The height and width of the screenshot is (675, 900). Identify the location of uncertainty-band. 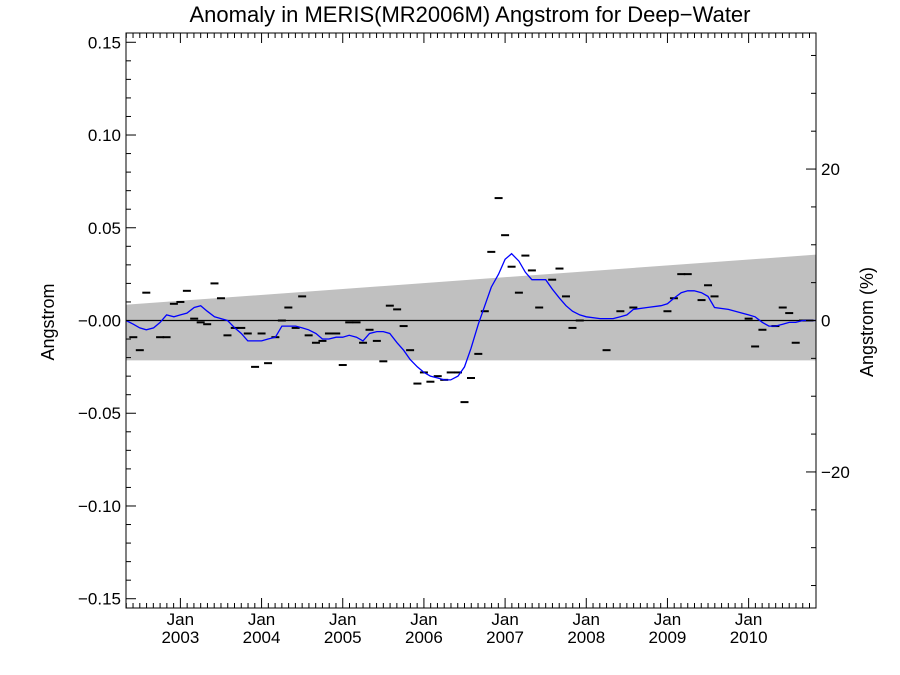
(471, 307).